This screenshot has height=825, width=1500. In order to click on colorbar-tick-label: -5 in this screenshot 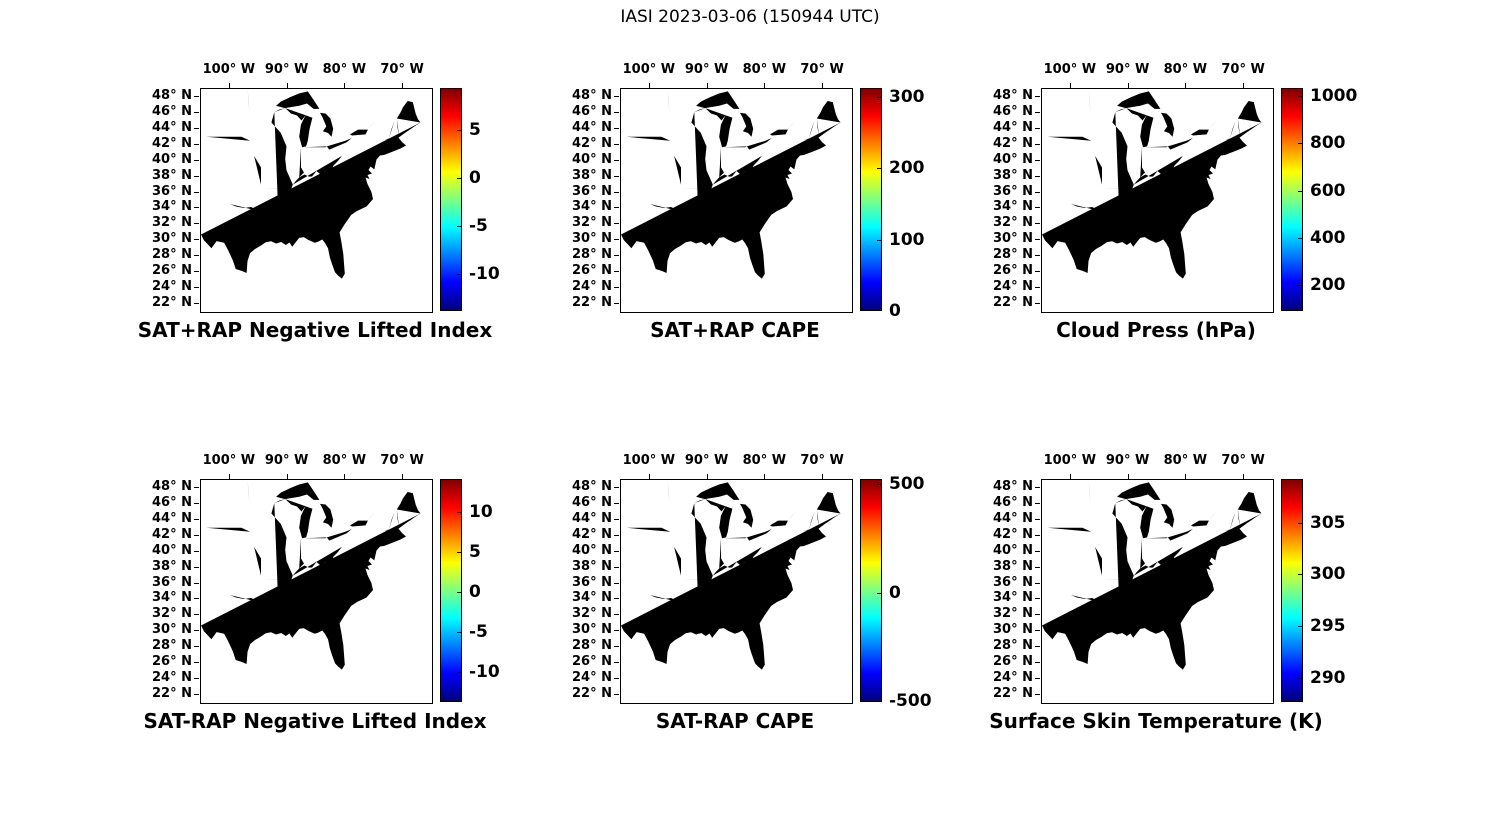, I will do `click(478, 226)`.